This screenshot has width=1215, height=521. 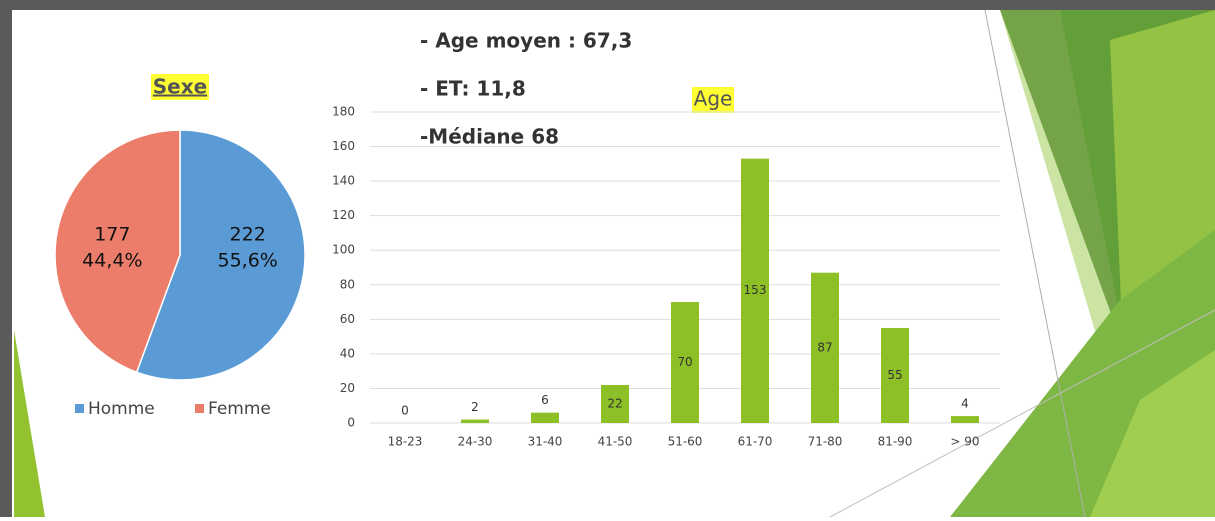 I want to click on bar-label: 2, so click(x=475, y=407).